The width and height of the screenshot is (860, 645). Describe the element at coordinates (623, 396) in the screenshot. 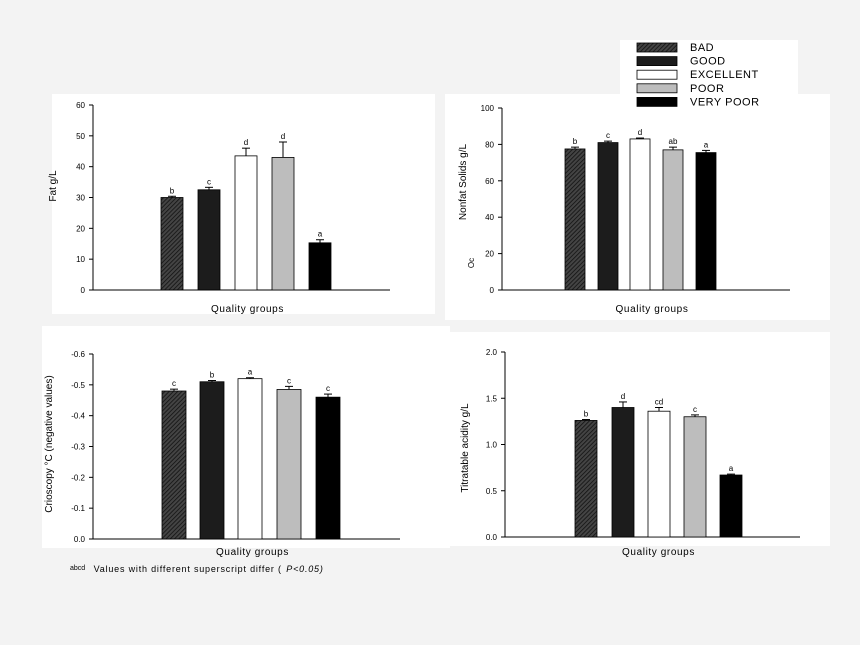

I see `significance-letter-good: d` at that location.